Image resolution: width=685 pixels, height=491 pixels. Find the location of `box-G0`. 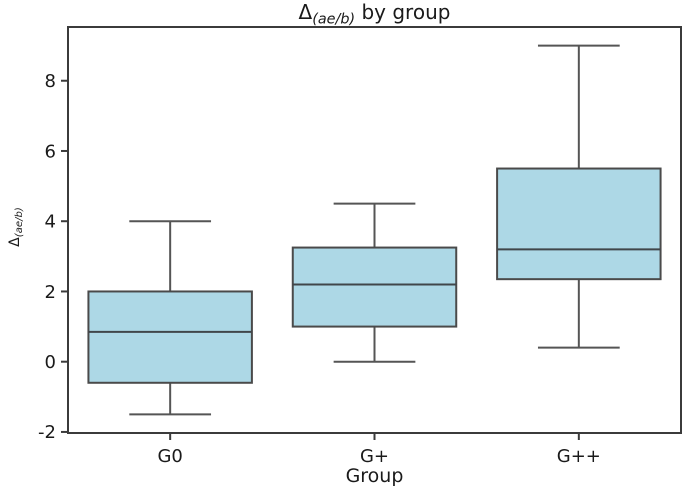

box-G0 is located at coordinates (170, 337).